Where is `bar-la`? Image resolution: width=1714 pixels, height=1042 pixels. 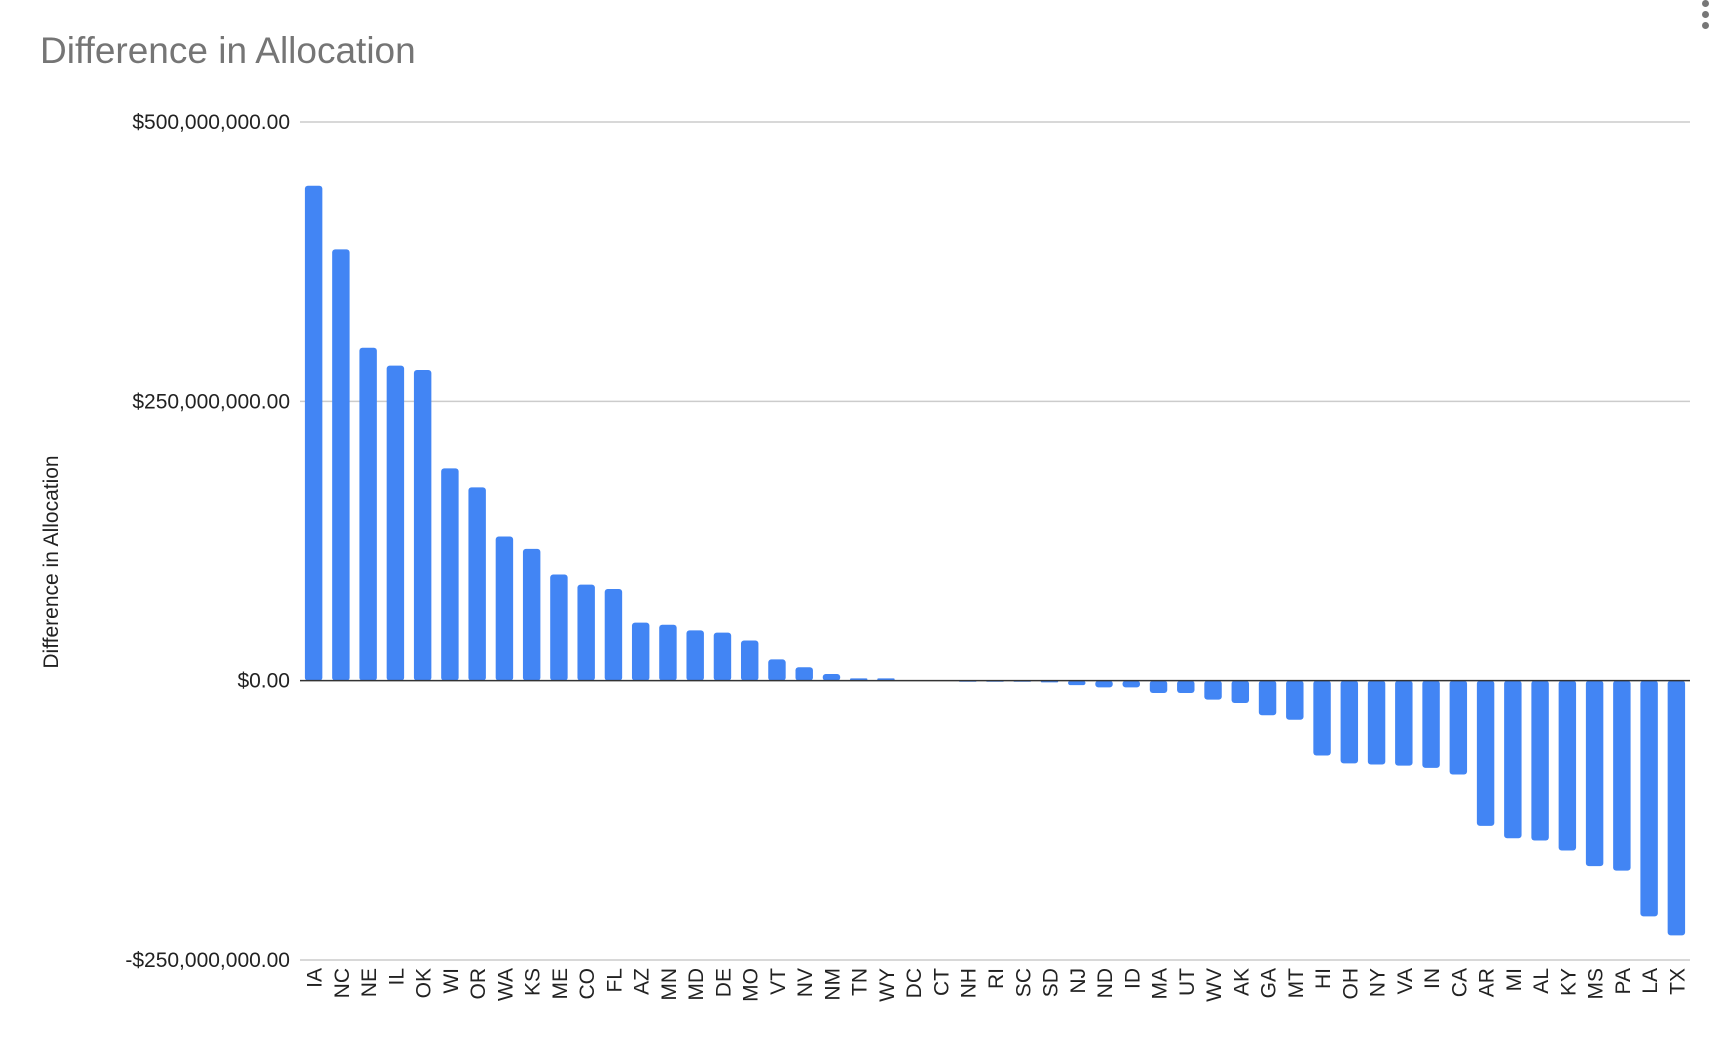
bar-la is located at coordinates (1649, 798).